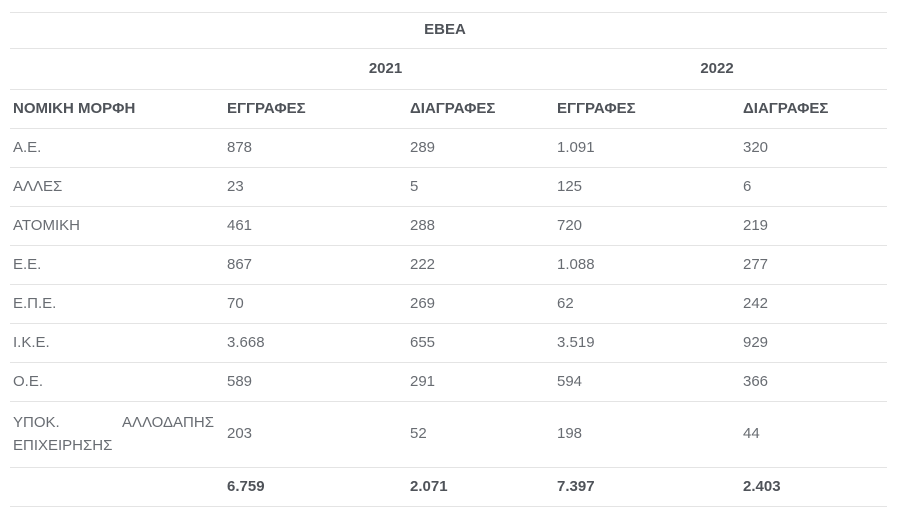 This screenshot has height=520, width=900. I want to click on cell: 3.668, so click(315, 343).